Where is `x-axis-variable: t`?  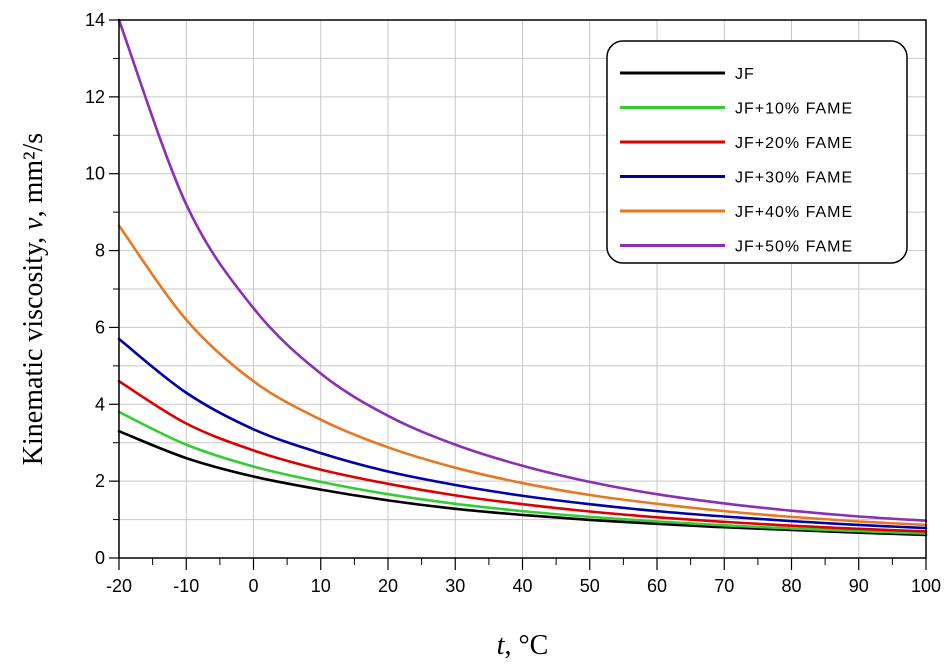 x-axis-variable: t is located at coordinates (501, 645).